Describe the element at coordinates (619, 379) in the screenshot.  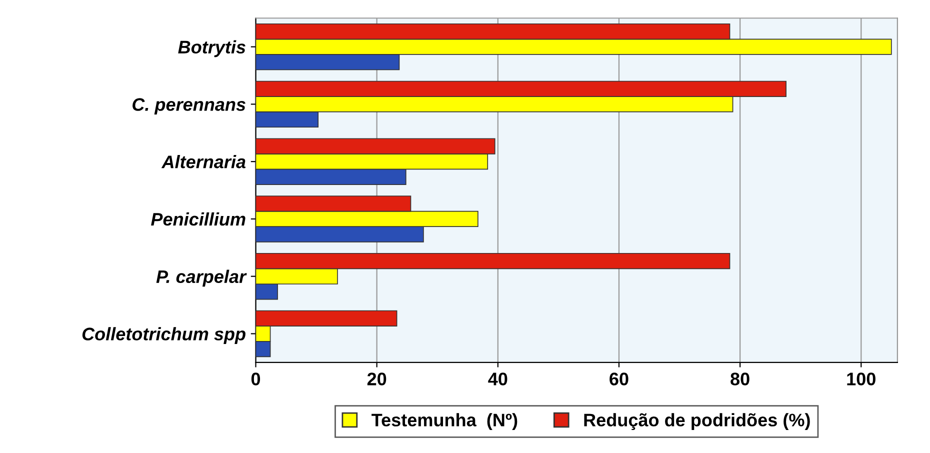
I see `x-tick-label: 60` at that location.